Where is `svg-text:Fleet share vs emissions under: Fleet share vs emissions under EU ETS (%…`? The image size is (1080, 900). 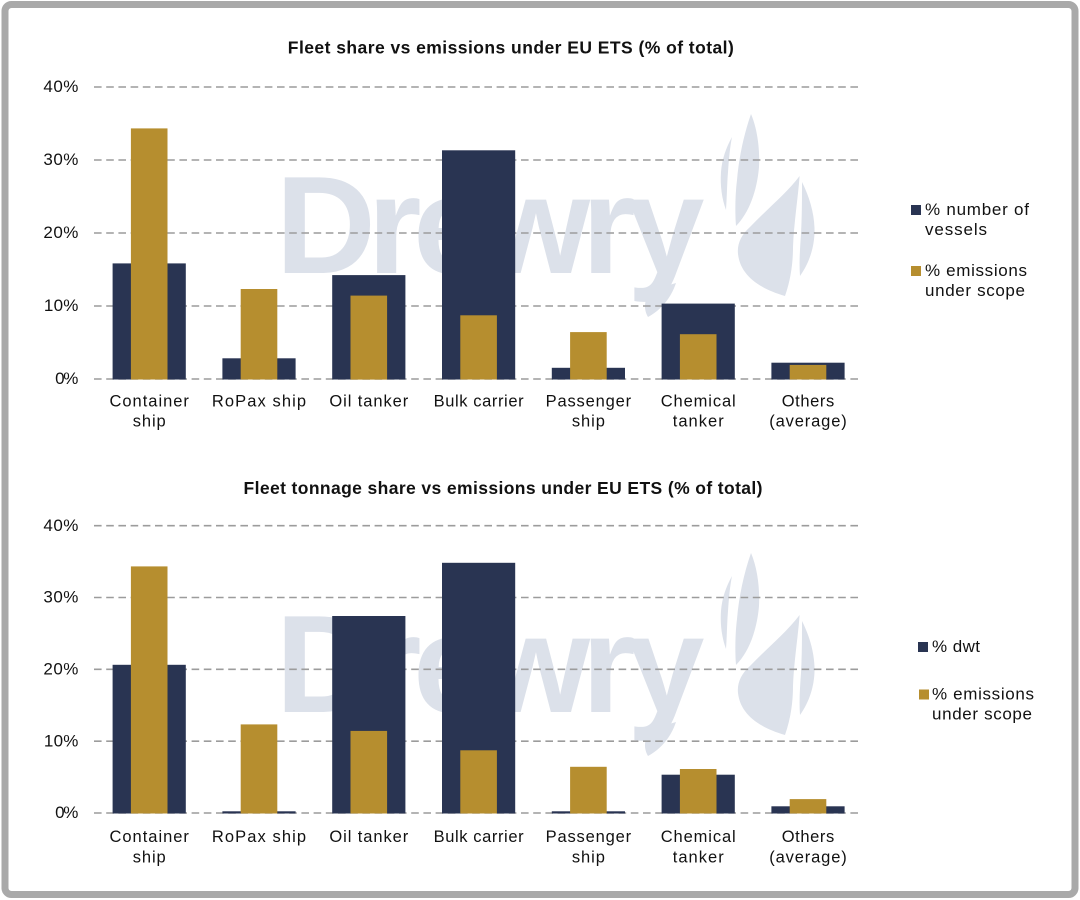
svg-text:Fleet share vs emissions under: Fleet share vs emissions under EU ETS (%… is located at coordinates (511, 47).